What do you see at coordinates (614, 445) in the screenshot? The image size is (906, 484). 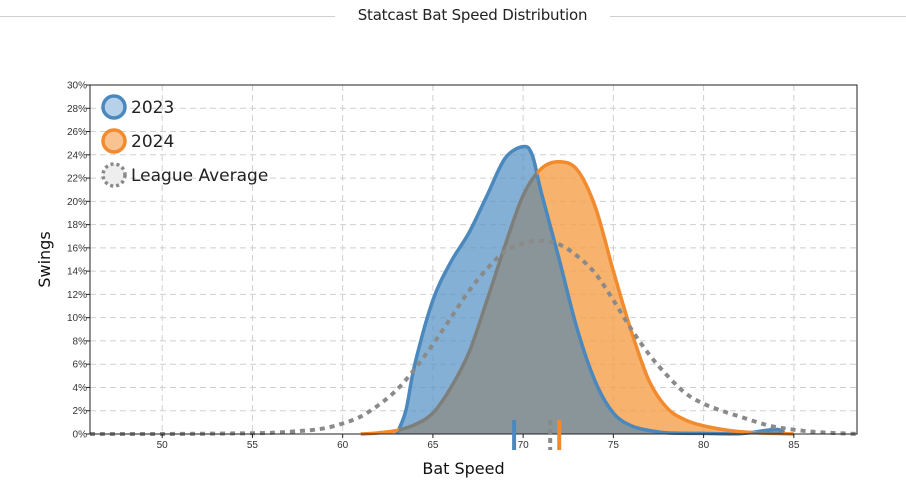 I see `x-tick-label: 75` at bounding box center [614, 445].